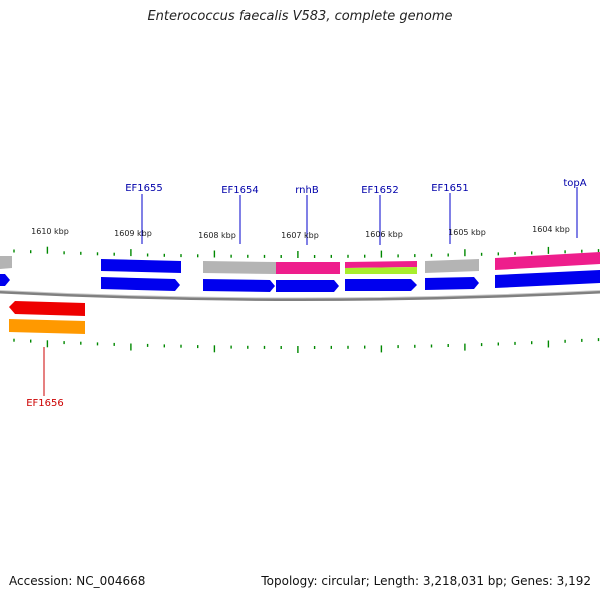  I want to click on gene-ef1655-segment, so click(141, 266).